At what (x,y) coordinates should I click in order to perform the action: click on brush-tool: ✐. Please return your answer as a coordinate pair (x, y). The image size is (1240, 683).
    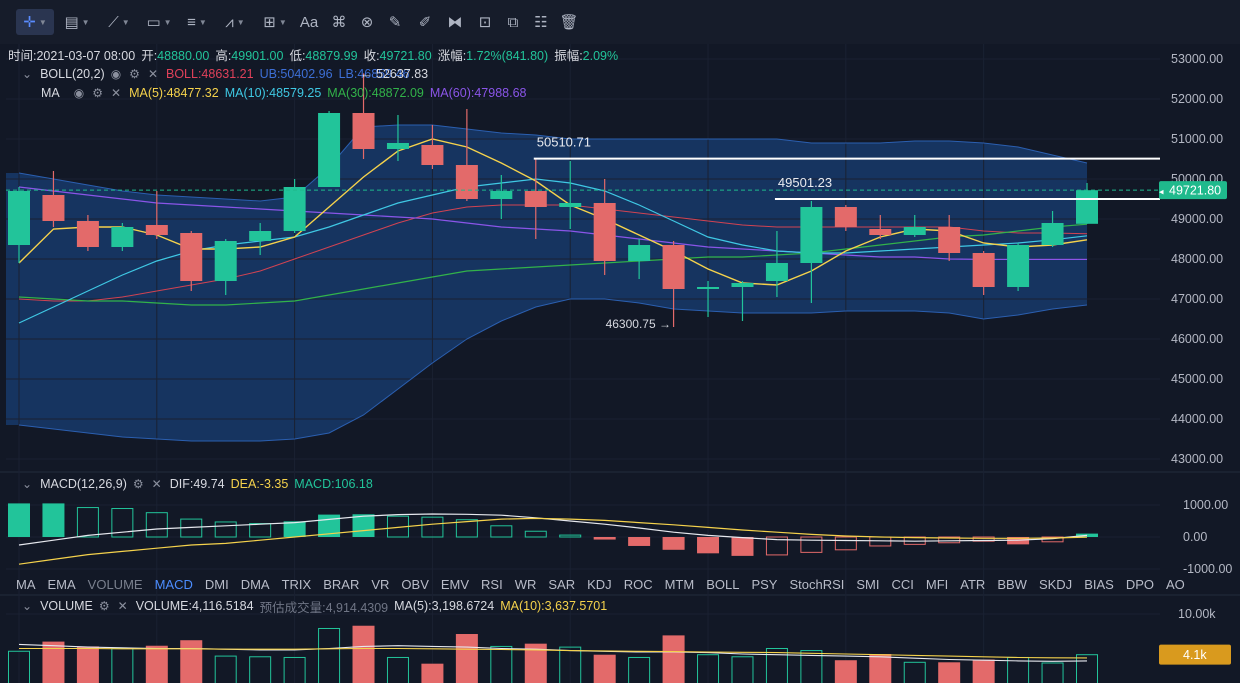
    Looking at the image, I should click on (425, 22).